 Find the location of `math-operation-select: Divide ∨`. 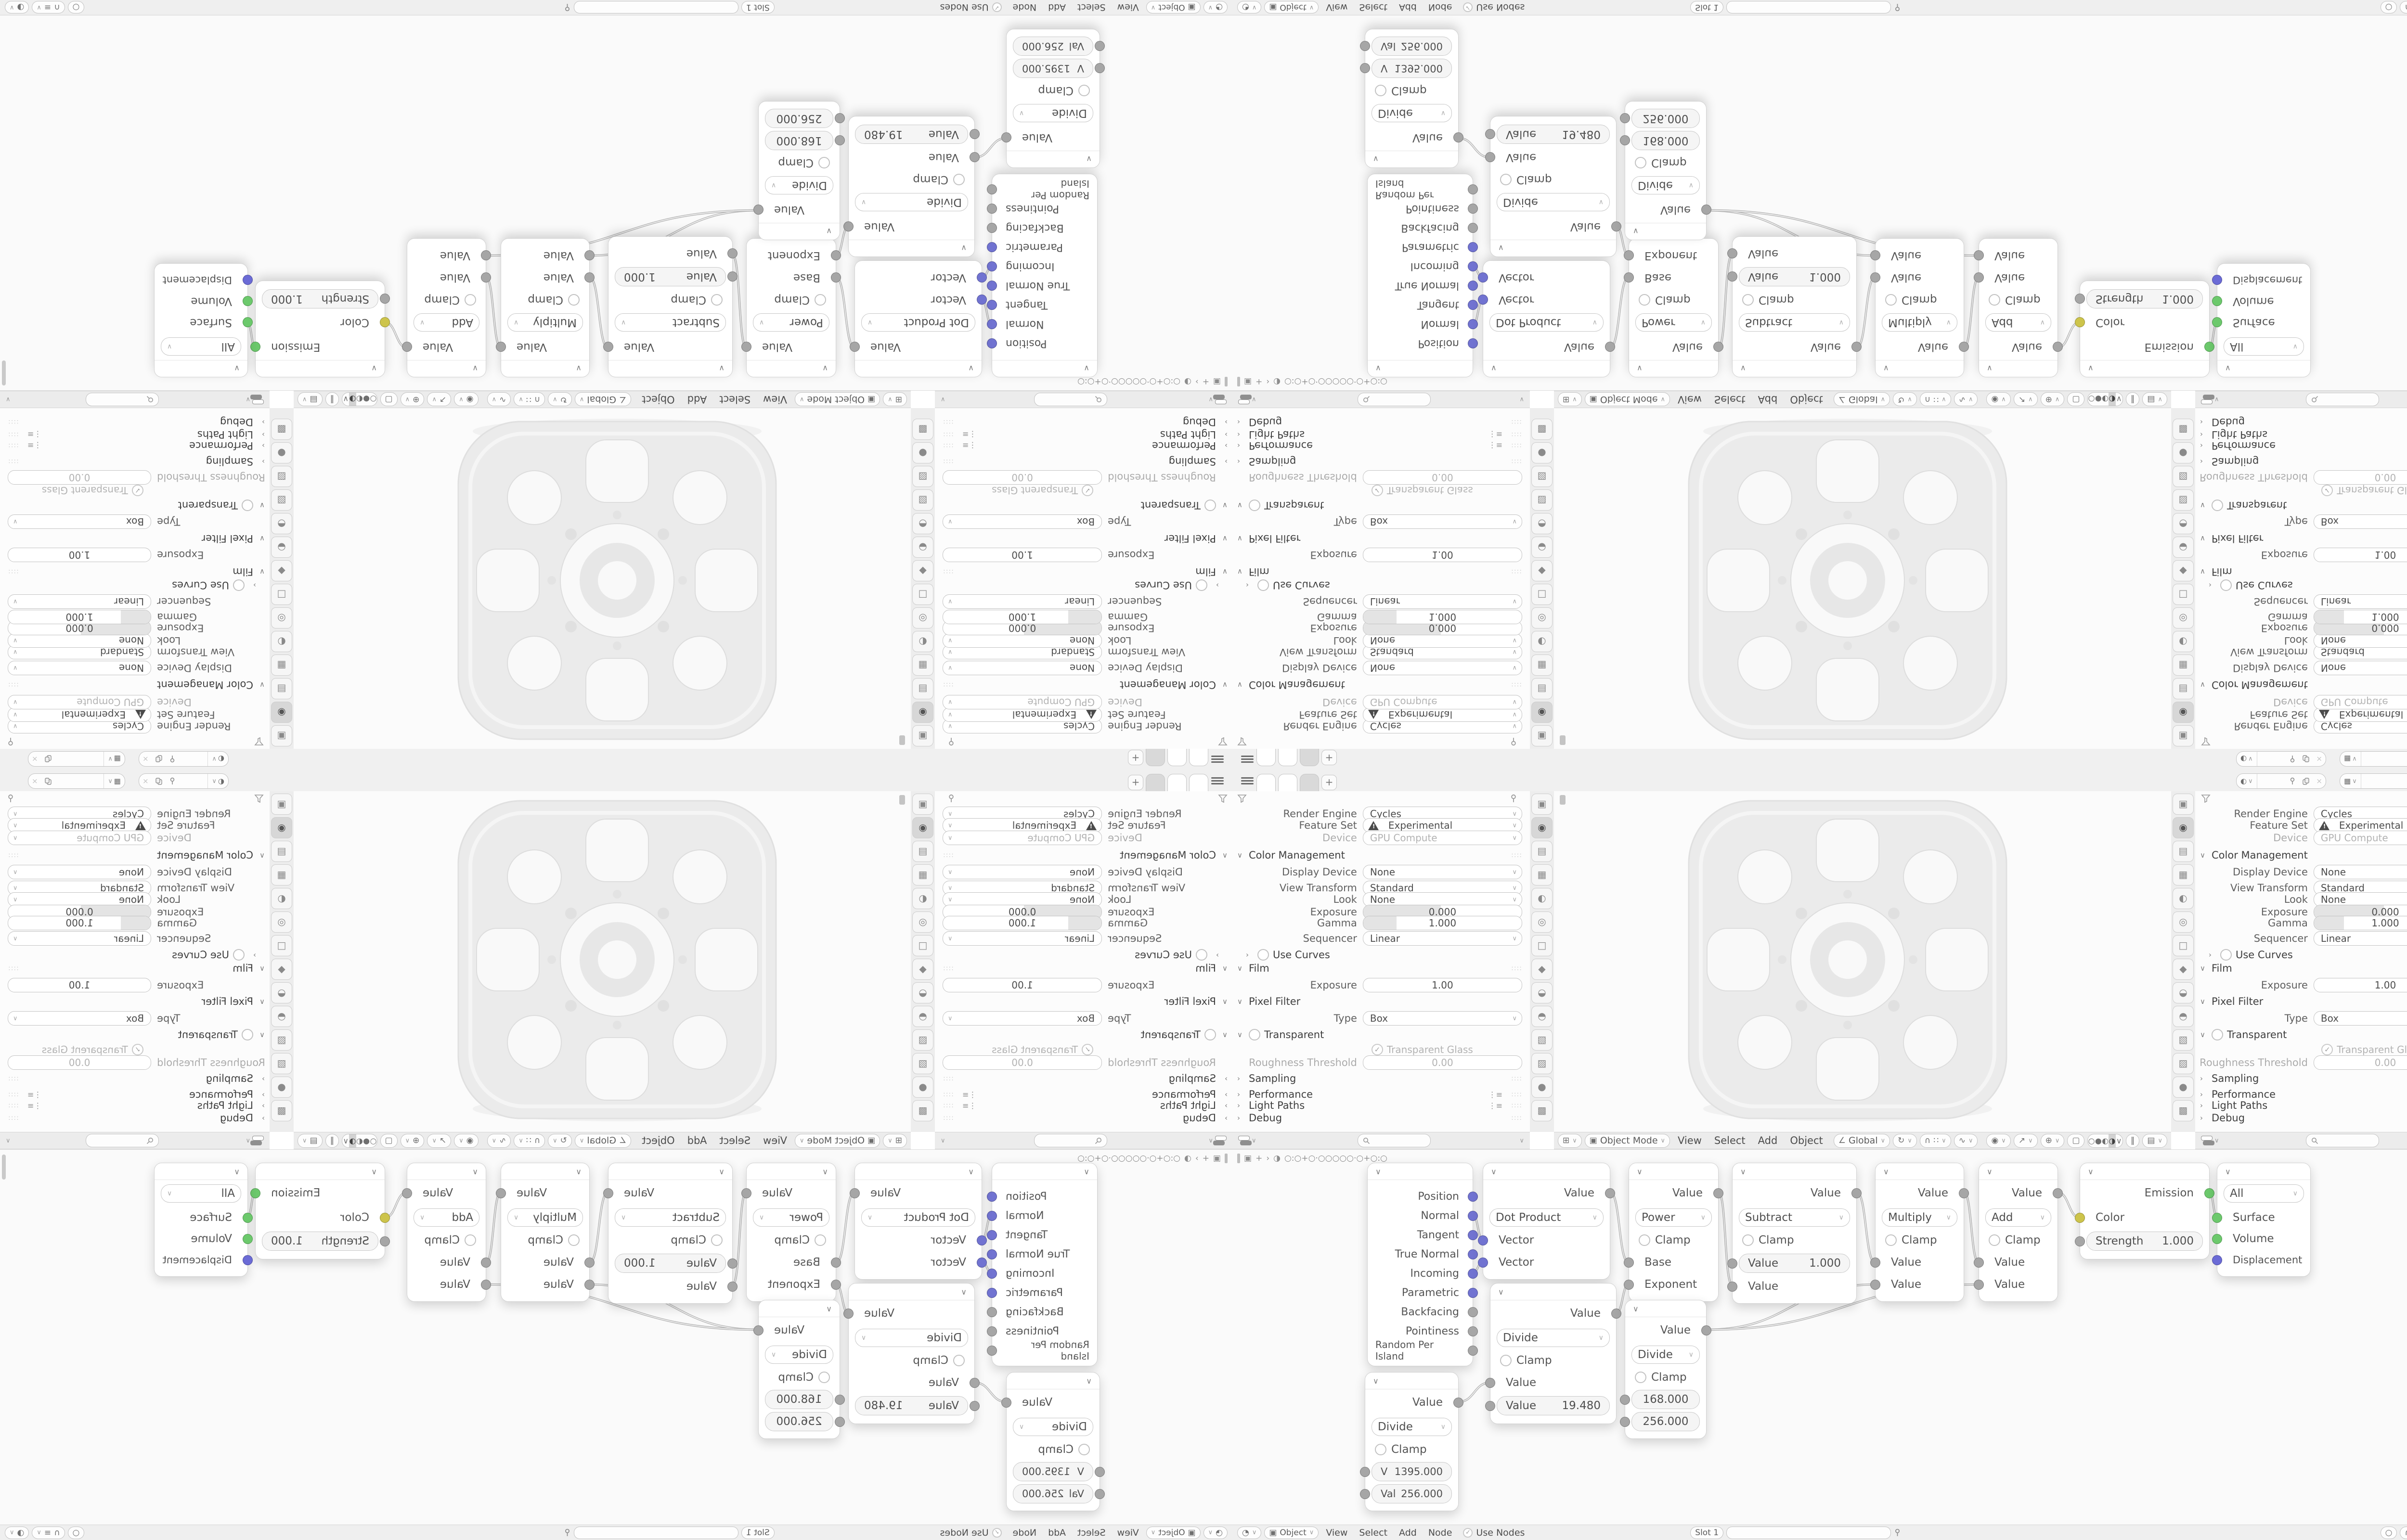

math-operation-select: Divide ∨ is located at coordinates (912, 1338).